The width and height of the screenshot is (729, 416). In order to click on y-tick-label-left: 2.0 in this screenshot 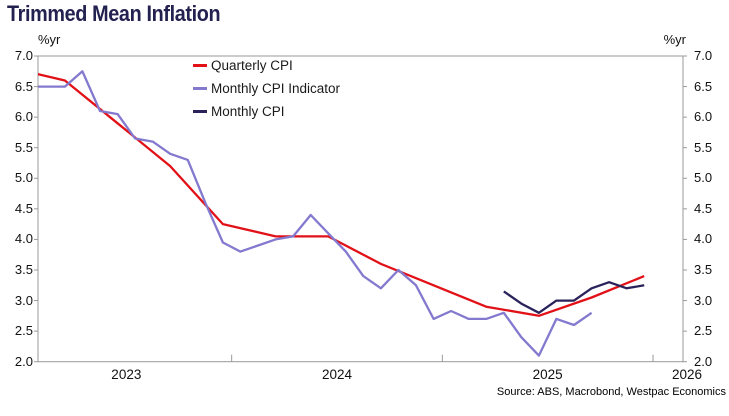, I will do `click(23, 361)`.